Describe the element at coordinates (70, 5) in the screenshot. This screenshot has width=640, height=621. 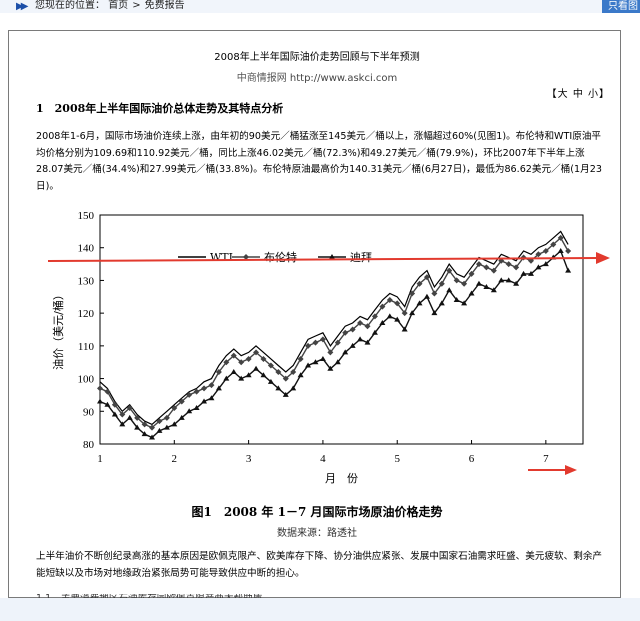
I see `location-label: 您现在的位置：` at that location.